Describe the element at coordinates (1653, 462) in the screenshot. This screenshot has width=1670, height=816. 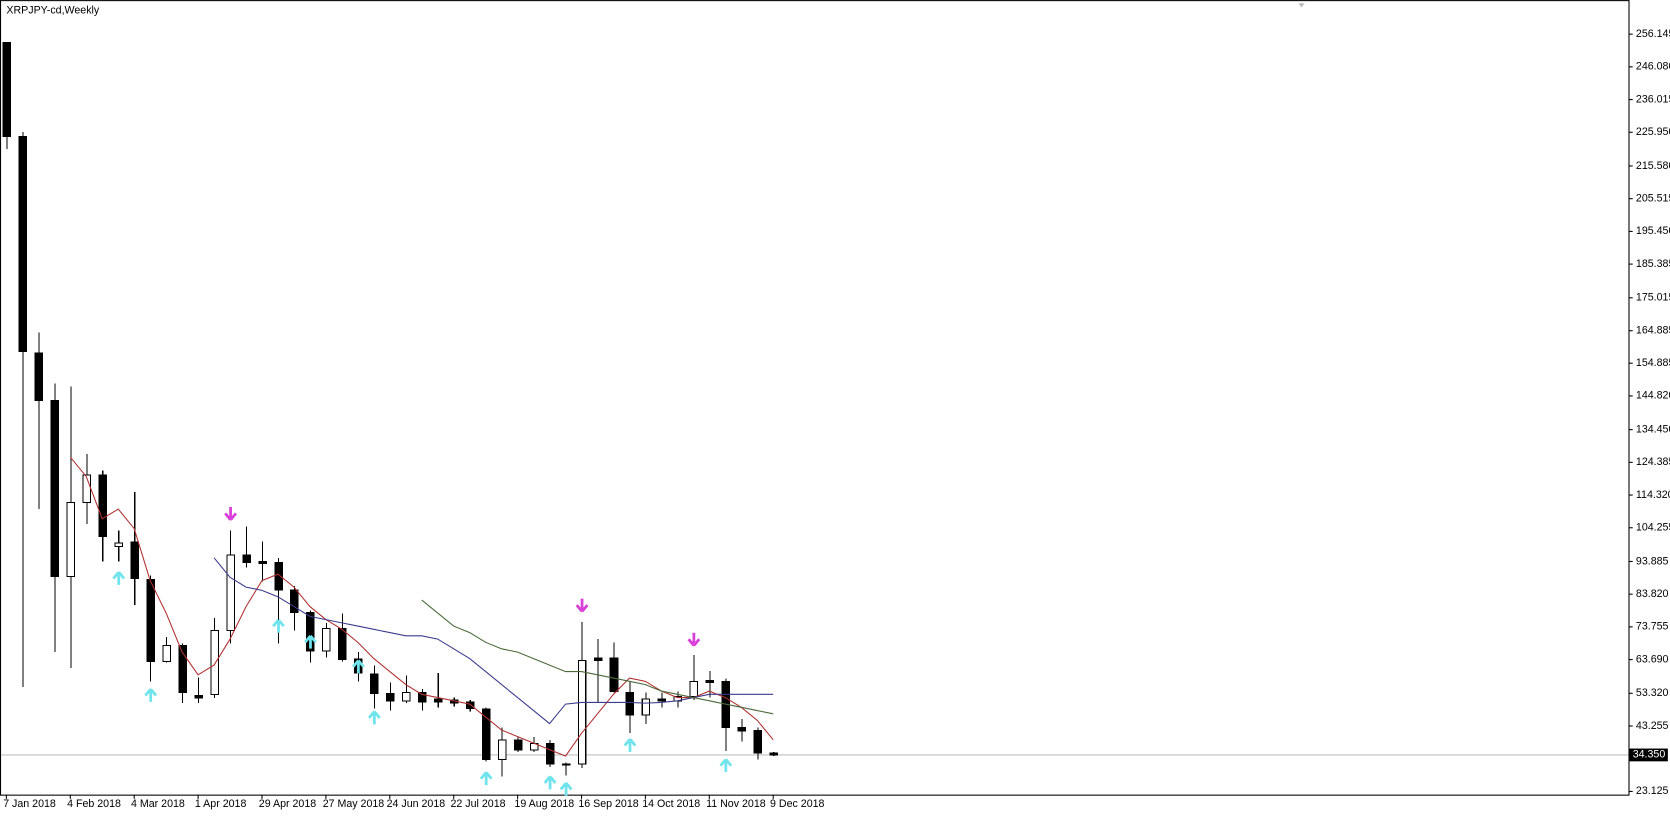
I see `y-tick-label: 124.385` at that location.